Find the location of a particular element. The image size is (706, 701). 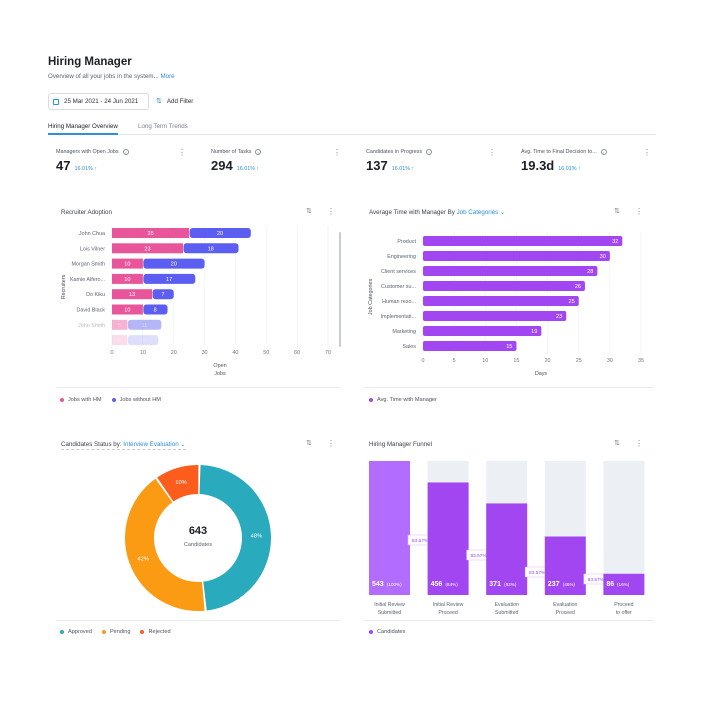

x-tick-label: 35 is located at coordinates (641, 361).